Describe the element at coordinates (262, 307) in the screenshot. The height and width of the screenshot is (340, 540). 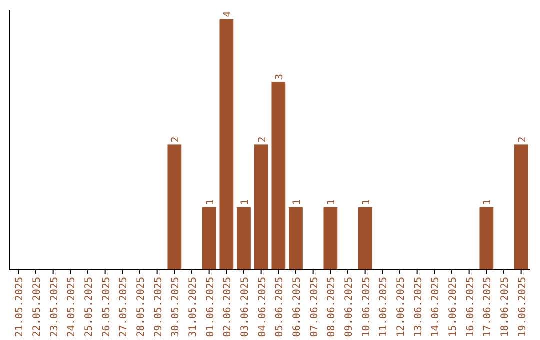
I see `x-tick-label: 04.06.2025` at that location.